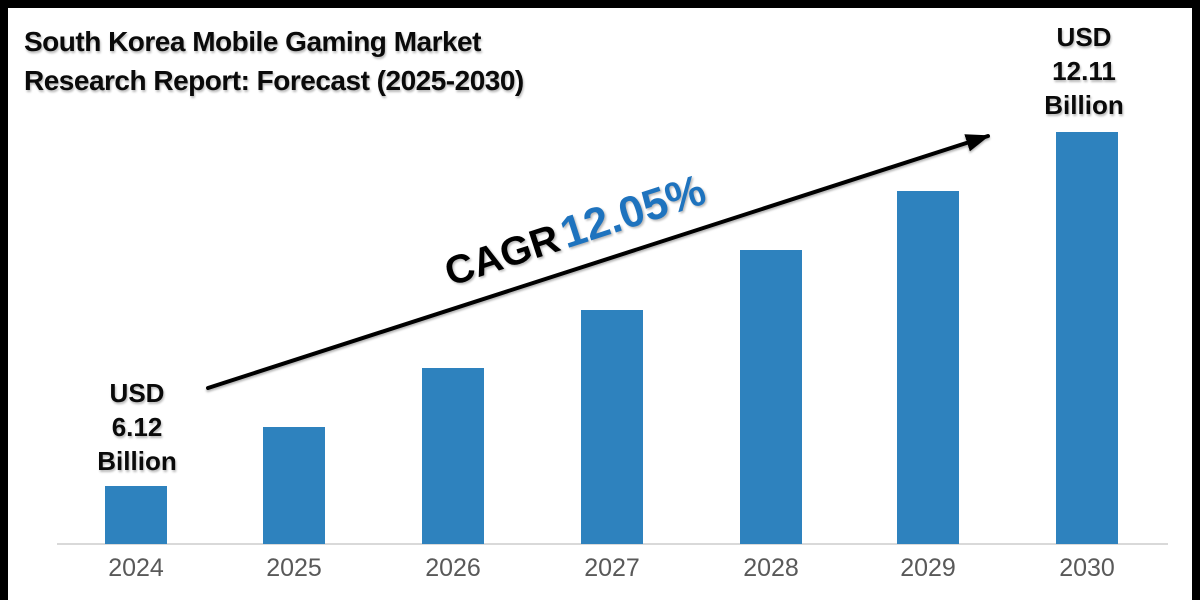 The width and height of the screenshot is (1200, 600). What do you see at coordinates (502, 255) in the screenshot?
I see `cagr-prefix-text: CAGR` at bounding box center [502, 255].